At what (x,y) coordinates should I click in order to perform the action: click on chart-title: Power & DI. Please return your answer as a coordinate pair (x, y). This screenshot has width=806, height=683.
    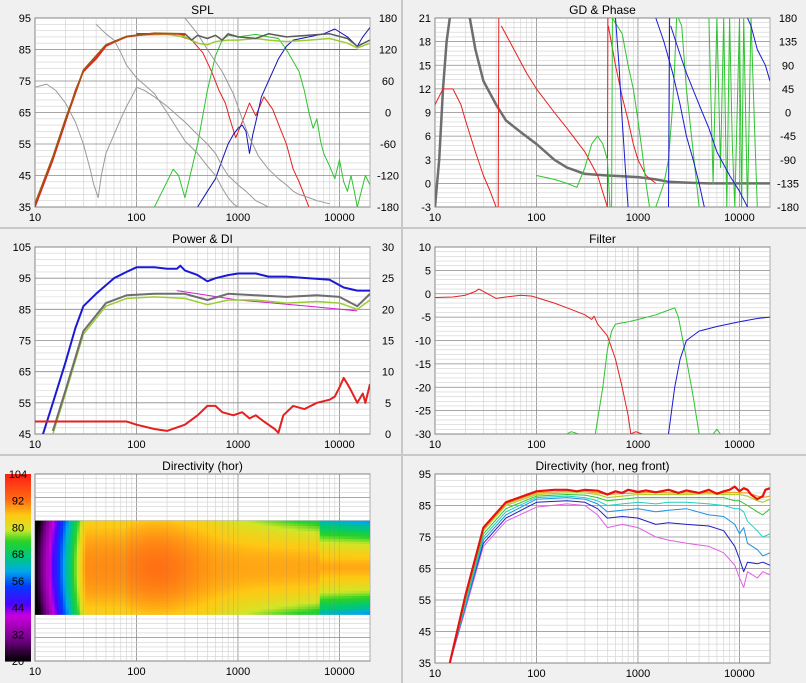
    Looking at the image, I should click on (202, 239).